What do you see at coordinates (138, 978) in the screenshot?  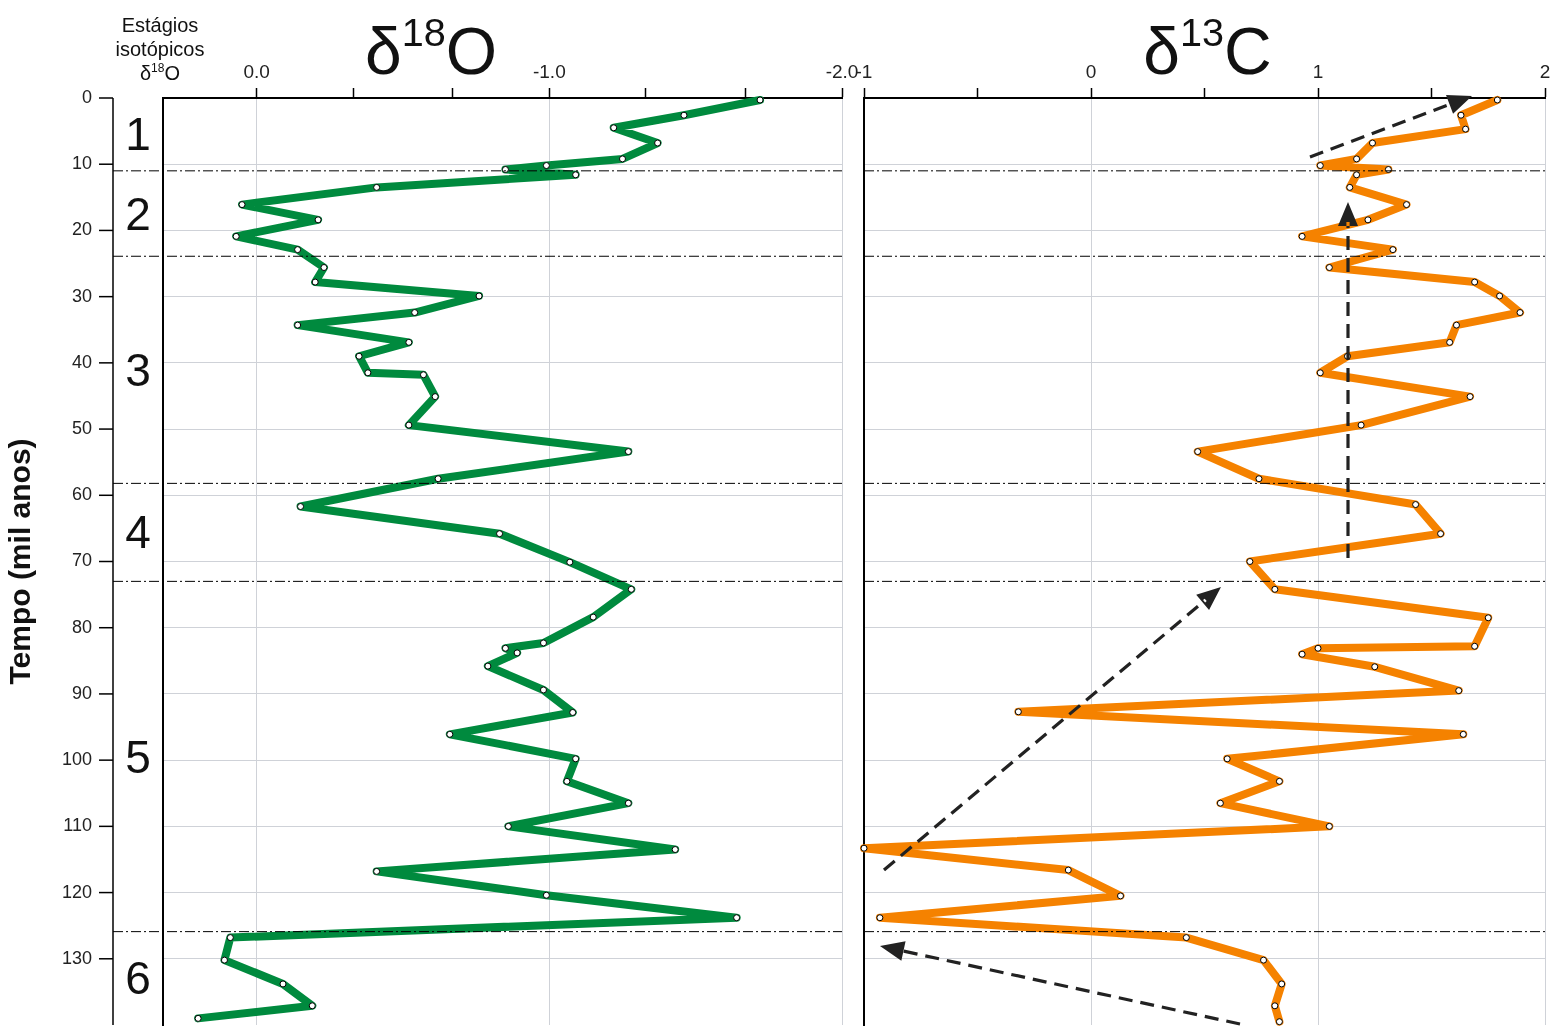 I see `text: 6` at bounding box center [138, 978].